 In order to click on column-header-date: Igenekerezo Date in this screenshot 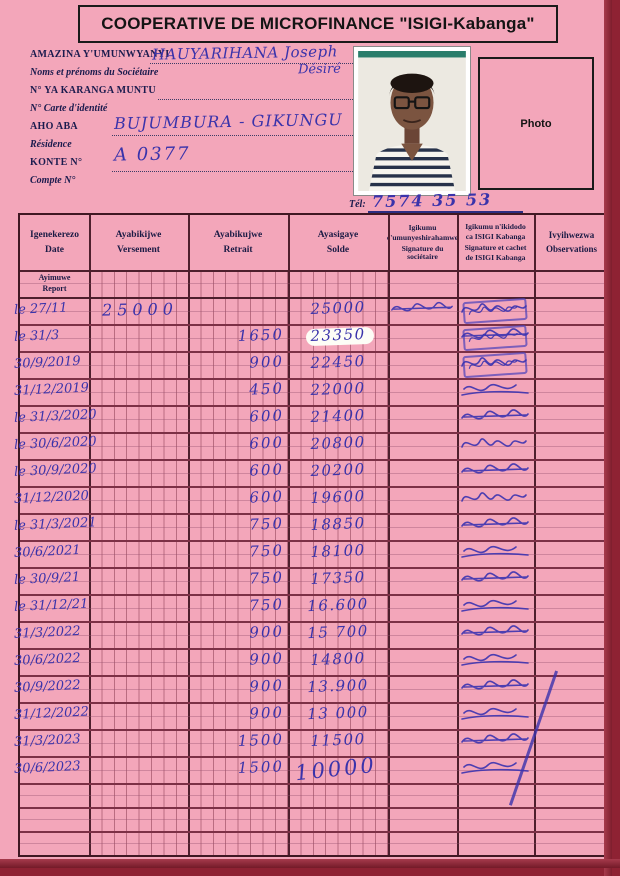, I will do `click(54, 242)`.